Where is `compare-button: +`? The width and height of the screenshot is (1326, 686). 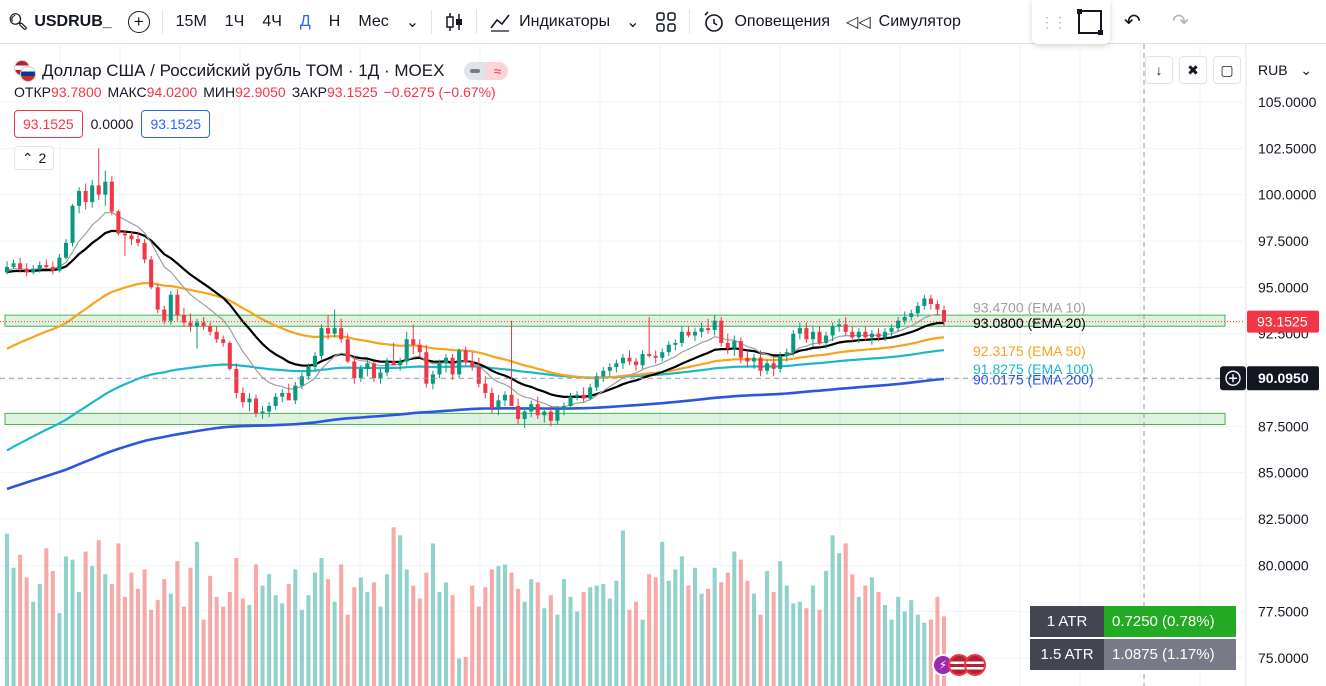 compare-button: + is located at coordinates (139, 22).